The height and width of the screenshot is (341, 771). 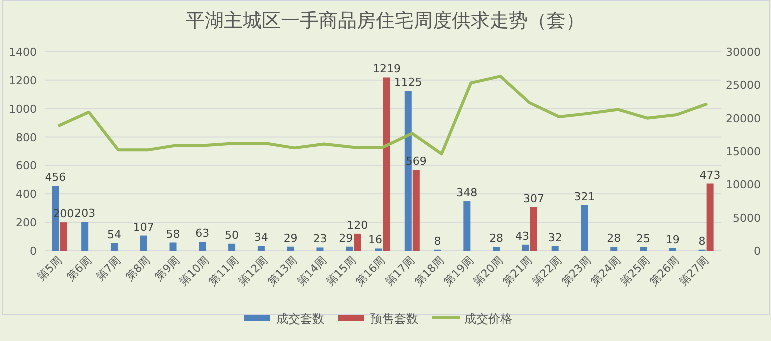 What do you see at coordinates (743, 85) in the screenshot?
I see `y2-tick-label: 25000` at bounding box center [743, 85].